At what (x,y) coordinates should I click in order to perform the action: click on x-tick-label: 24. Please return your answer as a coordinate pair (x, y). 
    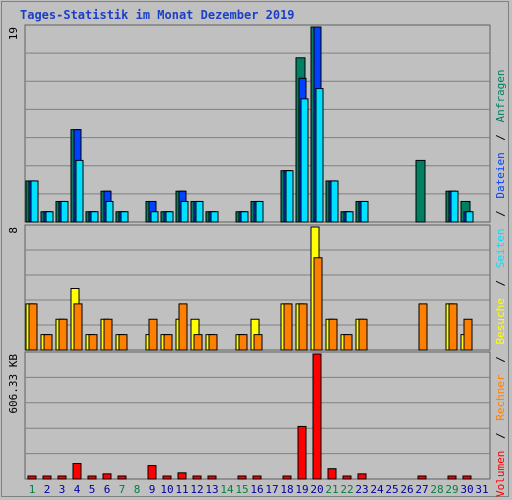
    Looking at the image, I should click on (377, 489).